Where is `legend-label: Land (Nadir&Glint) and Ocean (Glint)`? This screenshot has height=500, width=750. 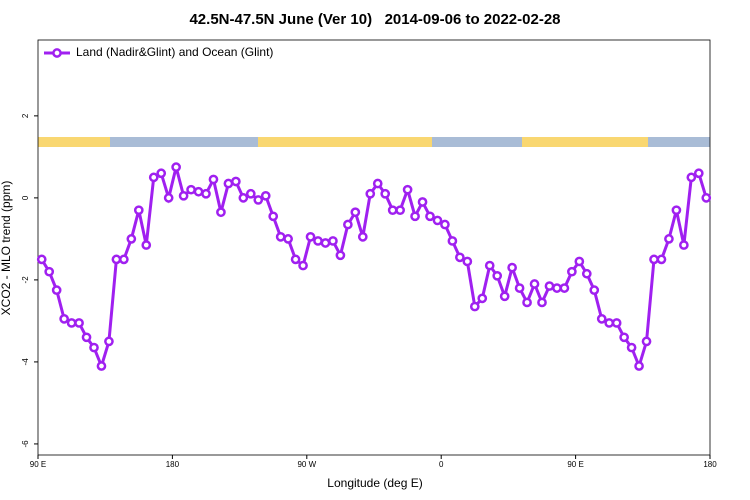 legend-label: Land (Nadir&Glint) and Ocean (Glint) is located at coordinates (174, 52).